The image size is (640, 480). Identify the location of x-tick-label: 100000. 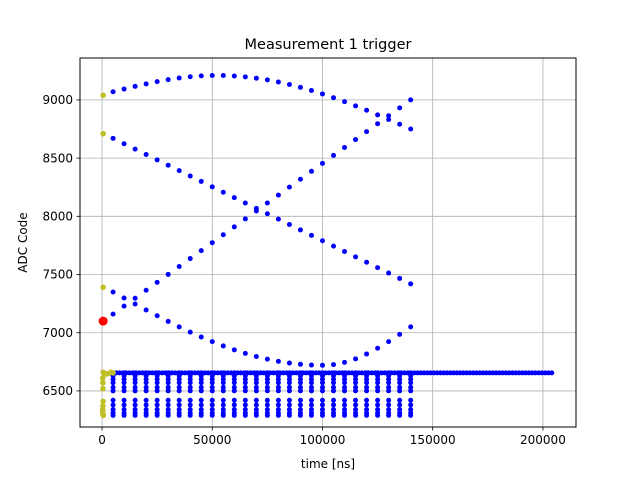
(323, 440).